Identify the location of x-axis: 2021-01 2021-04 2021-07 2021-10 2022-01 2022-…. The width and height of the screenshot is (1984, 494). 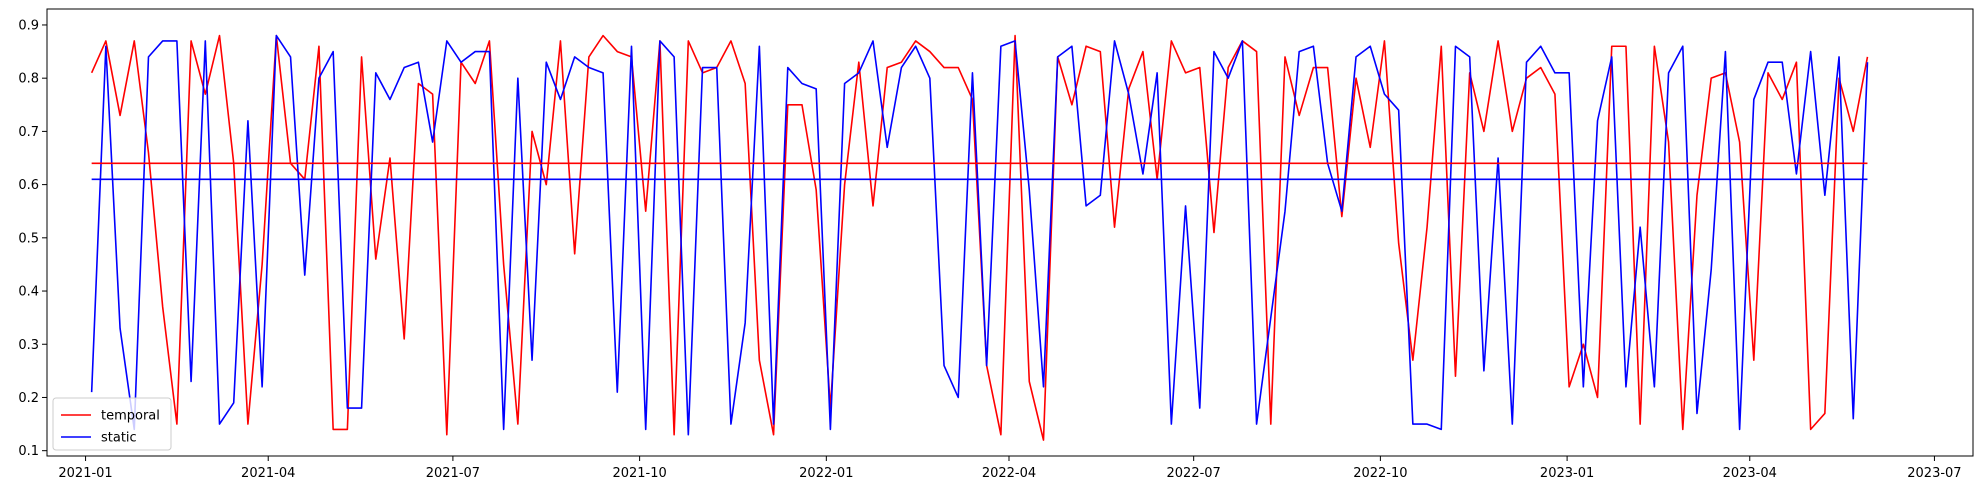
(1010, 468).